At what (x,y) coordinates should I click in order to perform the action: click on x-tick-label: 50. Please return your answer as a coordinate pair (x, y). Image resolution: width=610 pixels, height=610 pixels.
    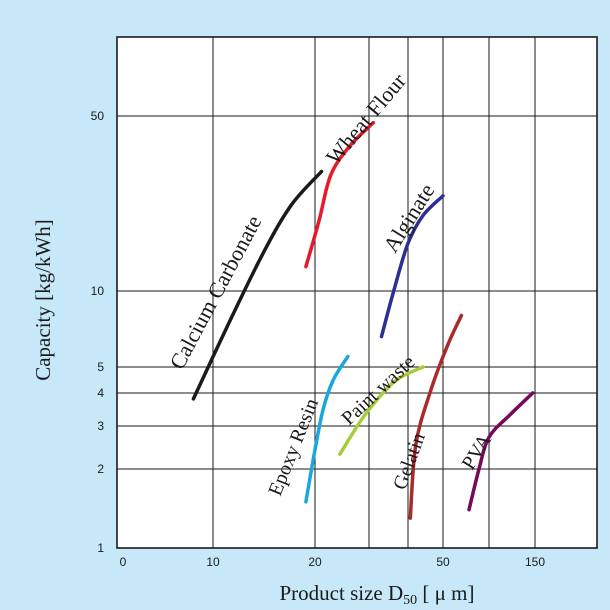
    Looking at the image, I should click on (443, 562).